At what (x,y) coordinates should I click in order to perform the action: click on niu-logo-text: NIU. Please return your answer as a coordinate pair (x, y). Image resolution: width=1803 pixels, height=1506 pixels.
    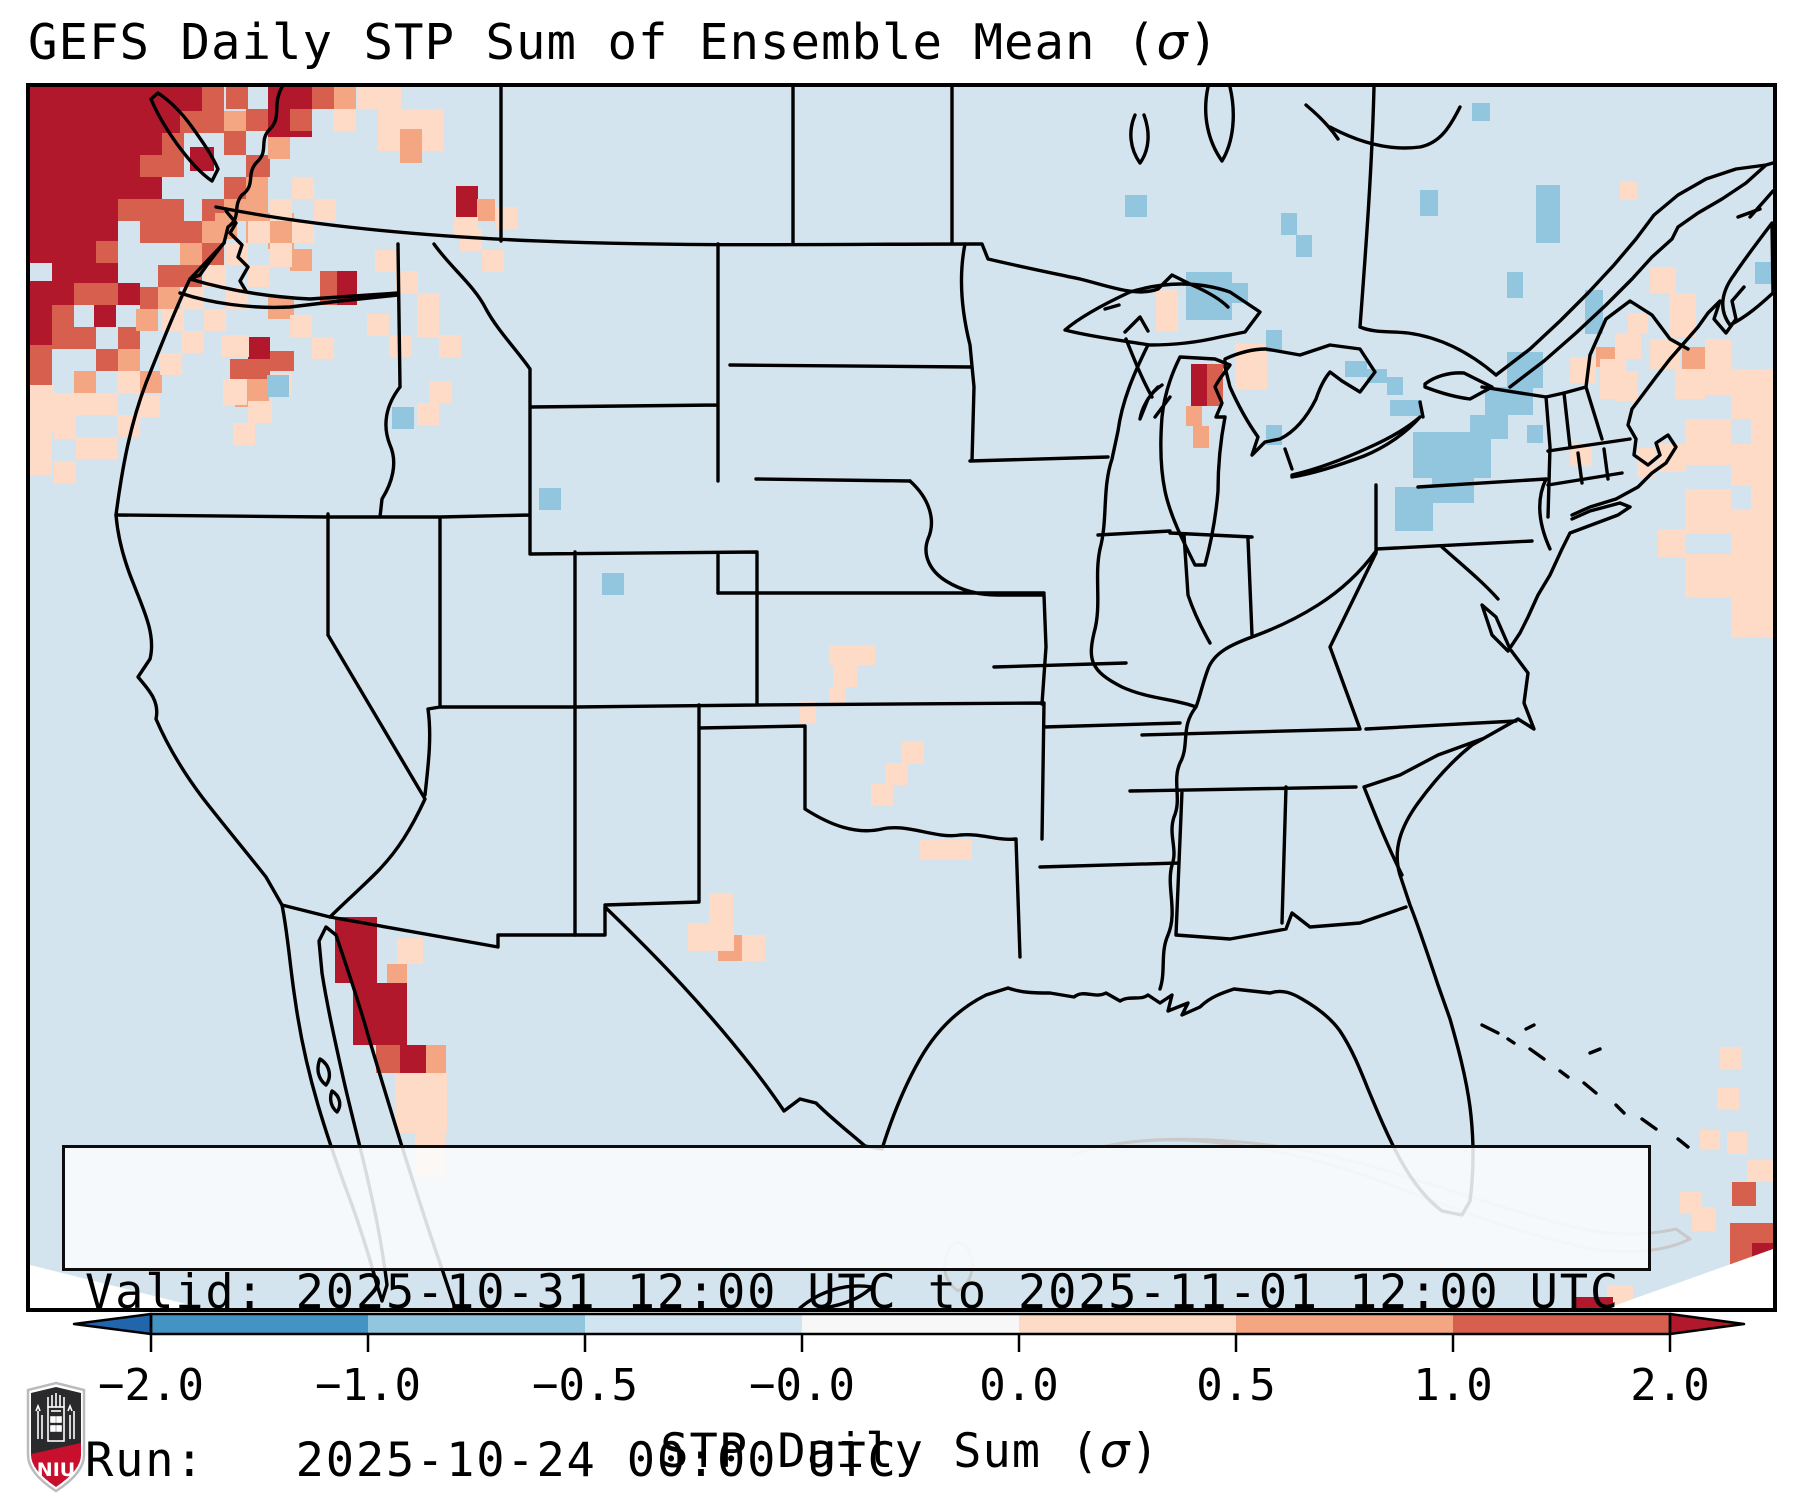
    Looking at the image, I should click on (56, 1470).